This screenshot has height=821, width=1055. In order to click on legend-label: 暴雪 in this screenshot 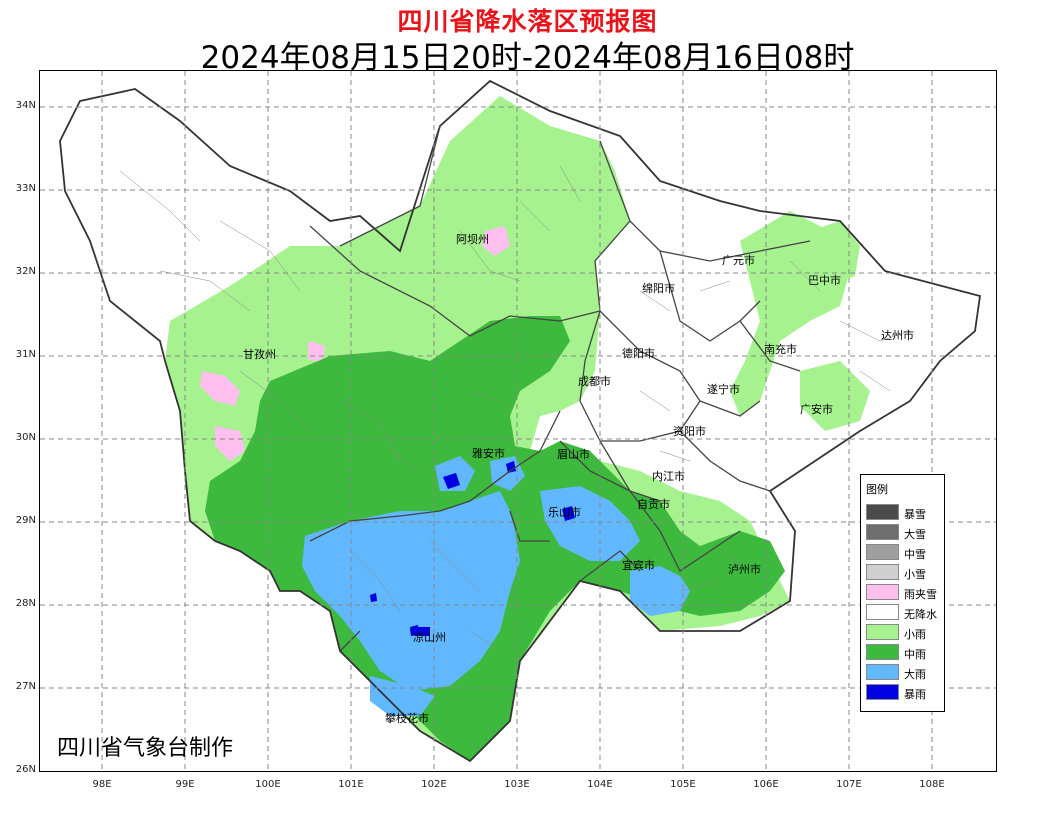, I will do `click(915, 514)`.